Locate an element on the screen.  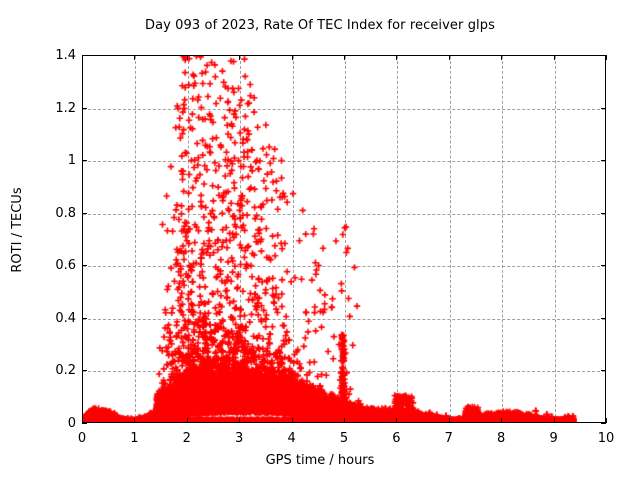
y-tick-label: 0.8 is located at coordinates (65, 213).